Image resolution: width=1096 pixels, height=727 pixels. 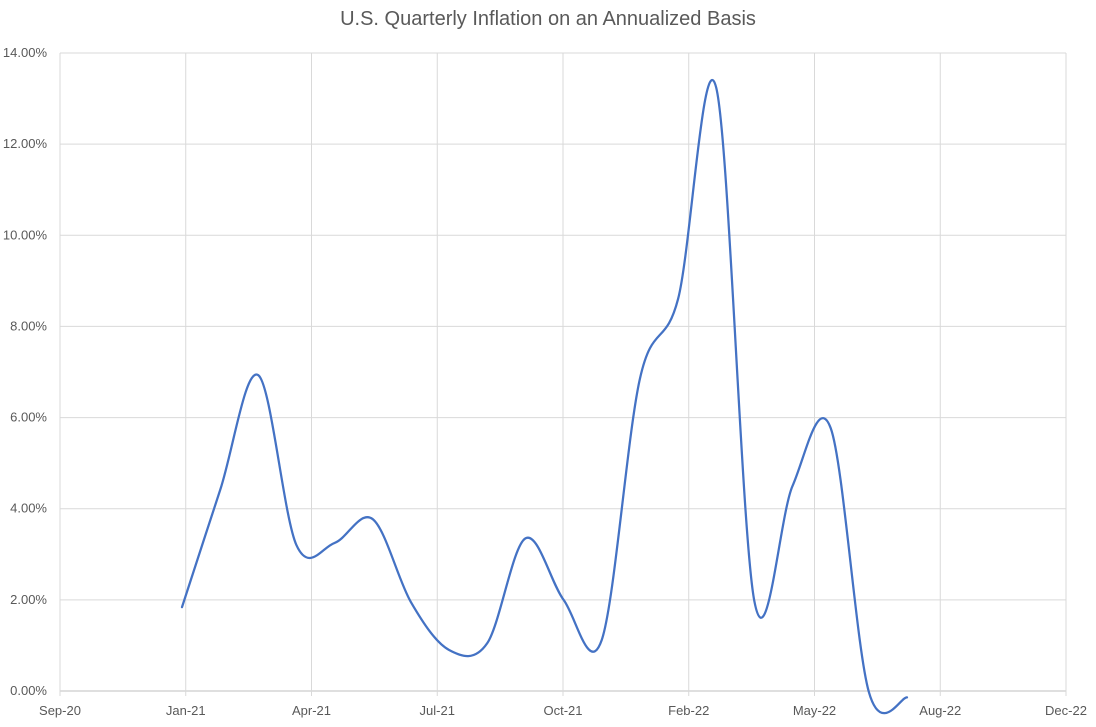 I want to click on x-tick-label: Aug-22, so click(x=940, y=710).